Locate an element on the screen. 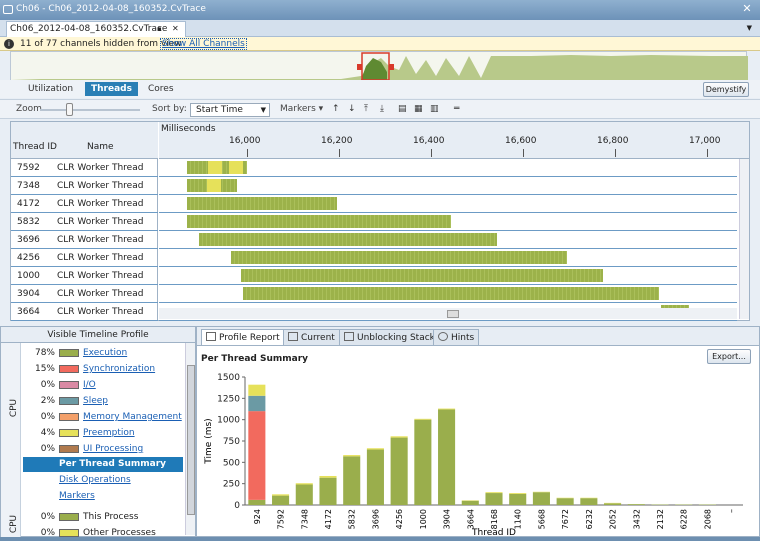  process-label: This Process is located at coordinates (110, 517).